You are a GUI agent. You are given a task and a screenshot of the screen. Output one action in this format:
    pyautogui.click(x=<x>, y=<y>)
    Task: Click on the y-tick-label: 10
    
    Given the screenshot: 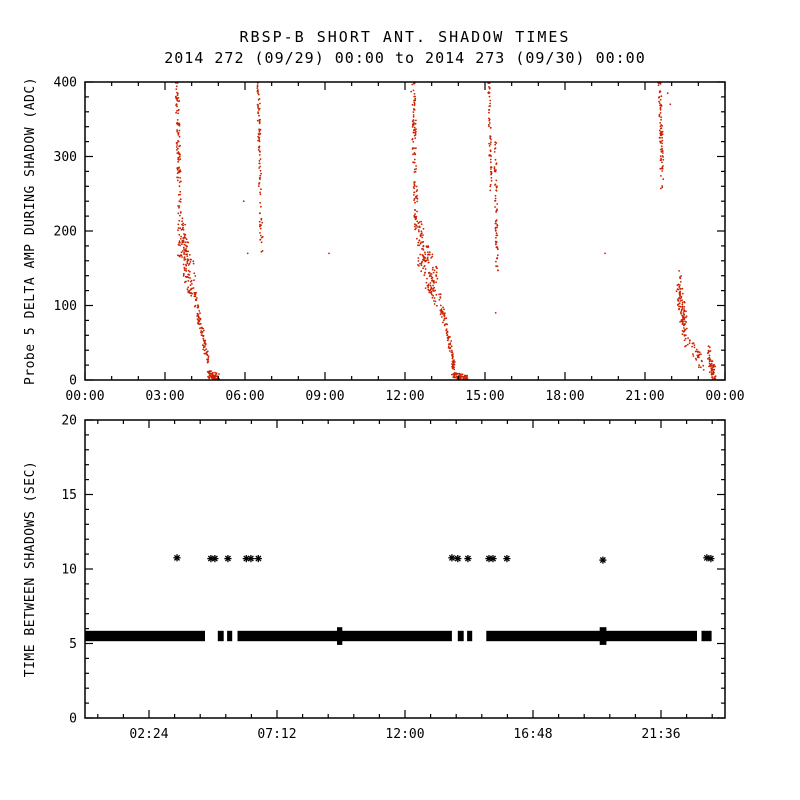 What is the action you would take?
    pyautogui.click(x=69, y=570)
    